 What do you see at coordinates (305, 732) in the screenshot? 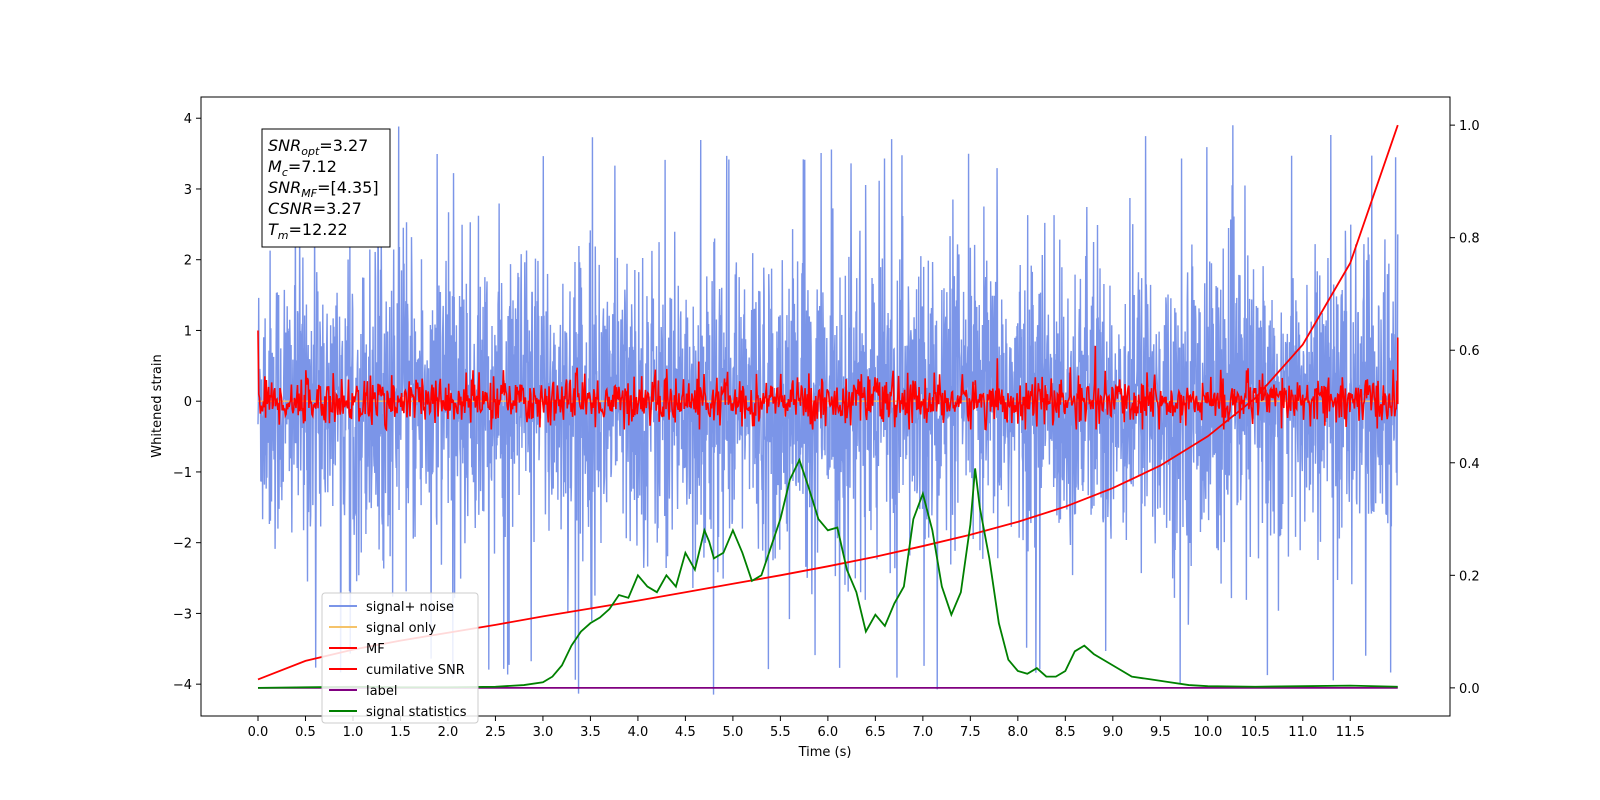
I see `x-tick-label: 0.5` at bounding box center [305, 732].